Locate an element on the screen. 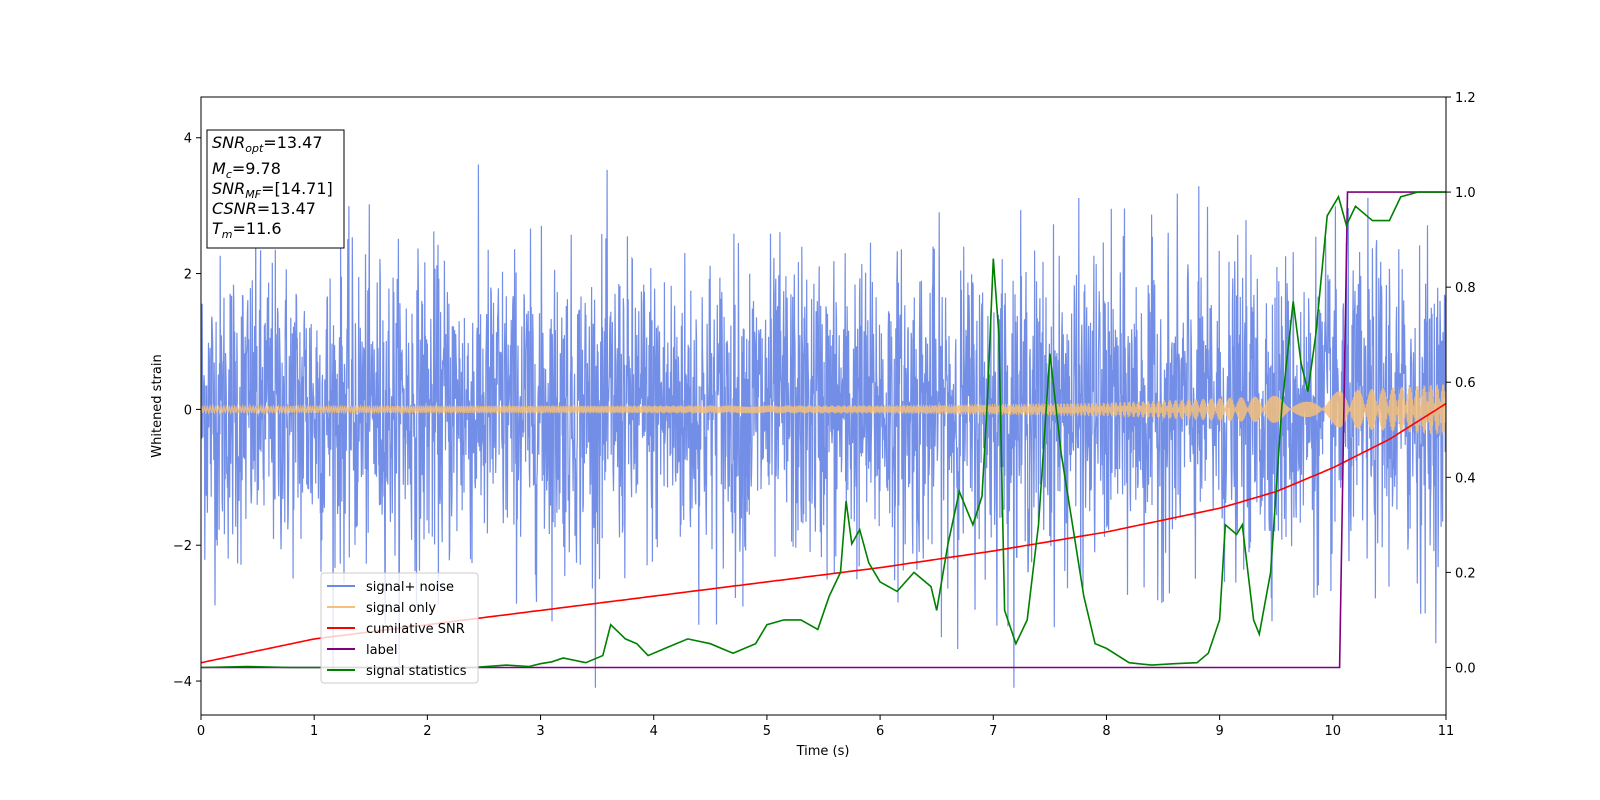 Image resolution: width=1600 pixels, height=800 pixels. x-tick-label: 8 is located at coordinates (1106, 731).